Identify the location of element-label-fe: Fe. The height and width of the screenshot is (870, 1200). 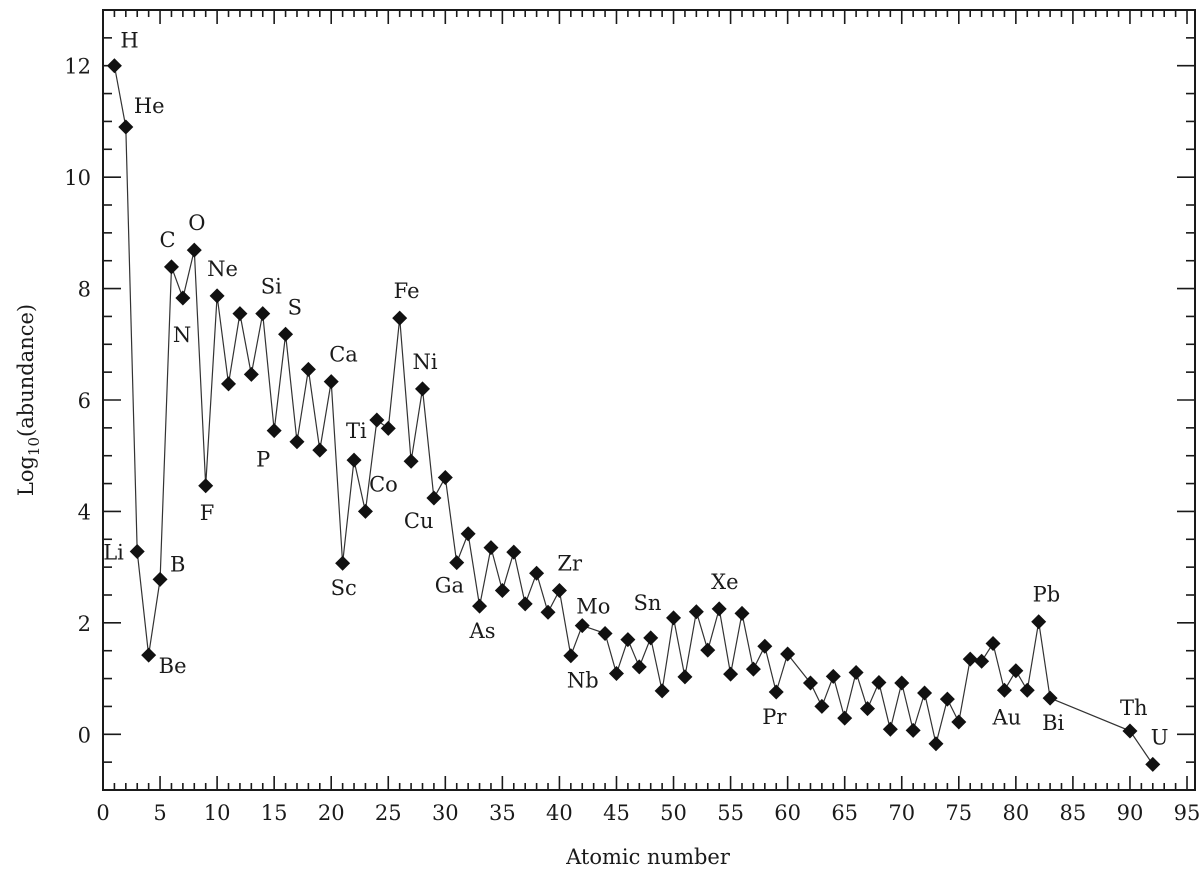
(407, 291).